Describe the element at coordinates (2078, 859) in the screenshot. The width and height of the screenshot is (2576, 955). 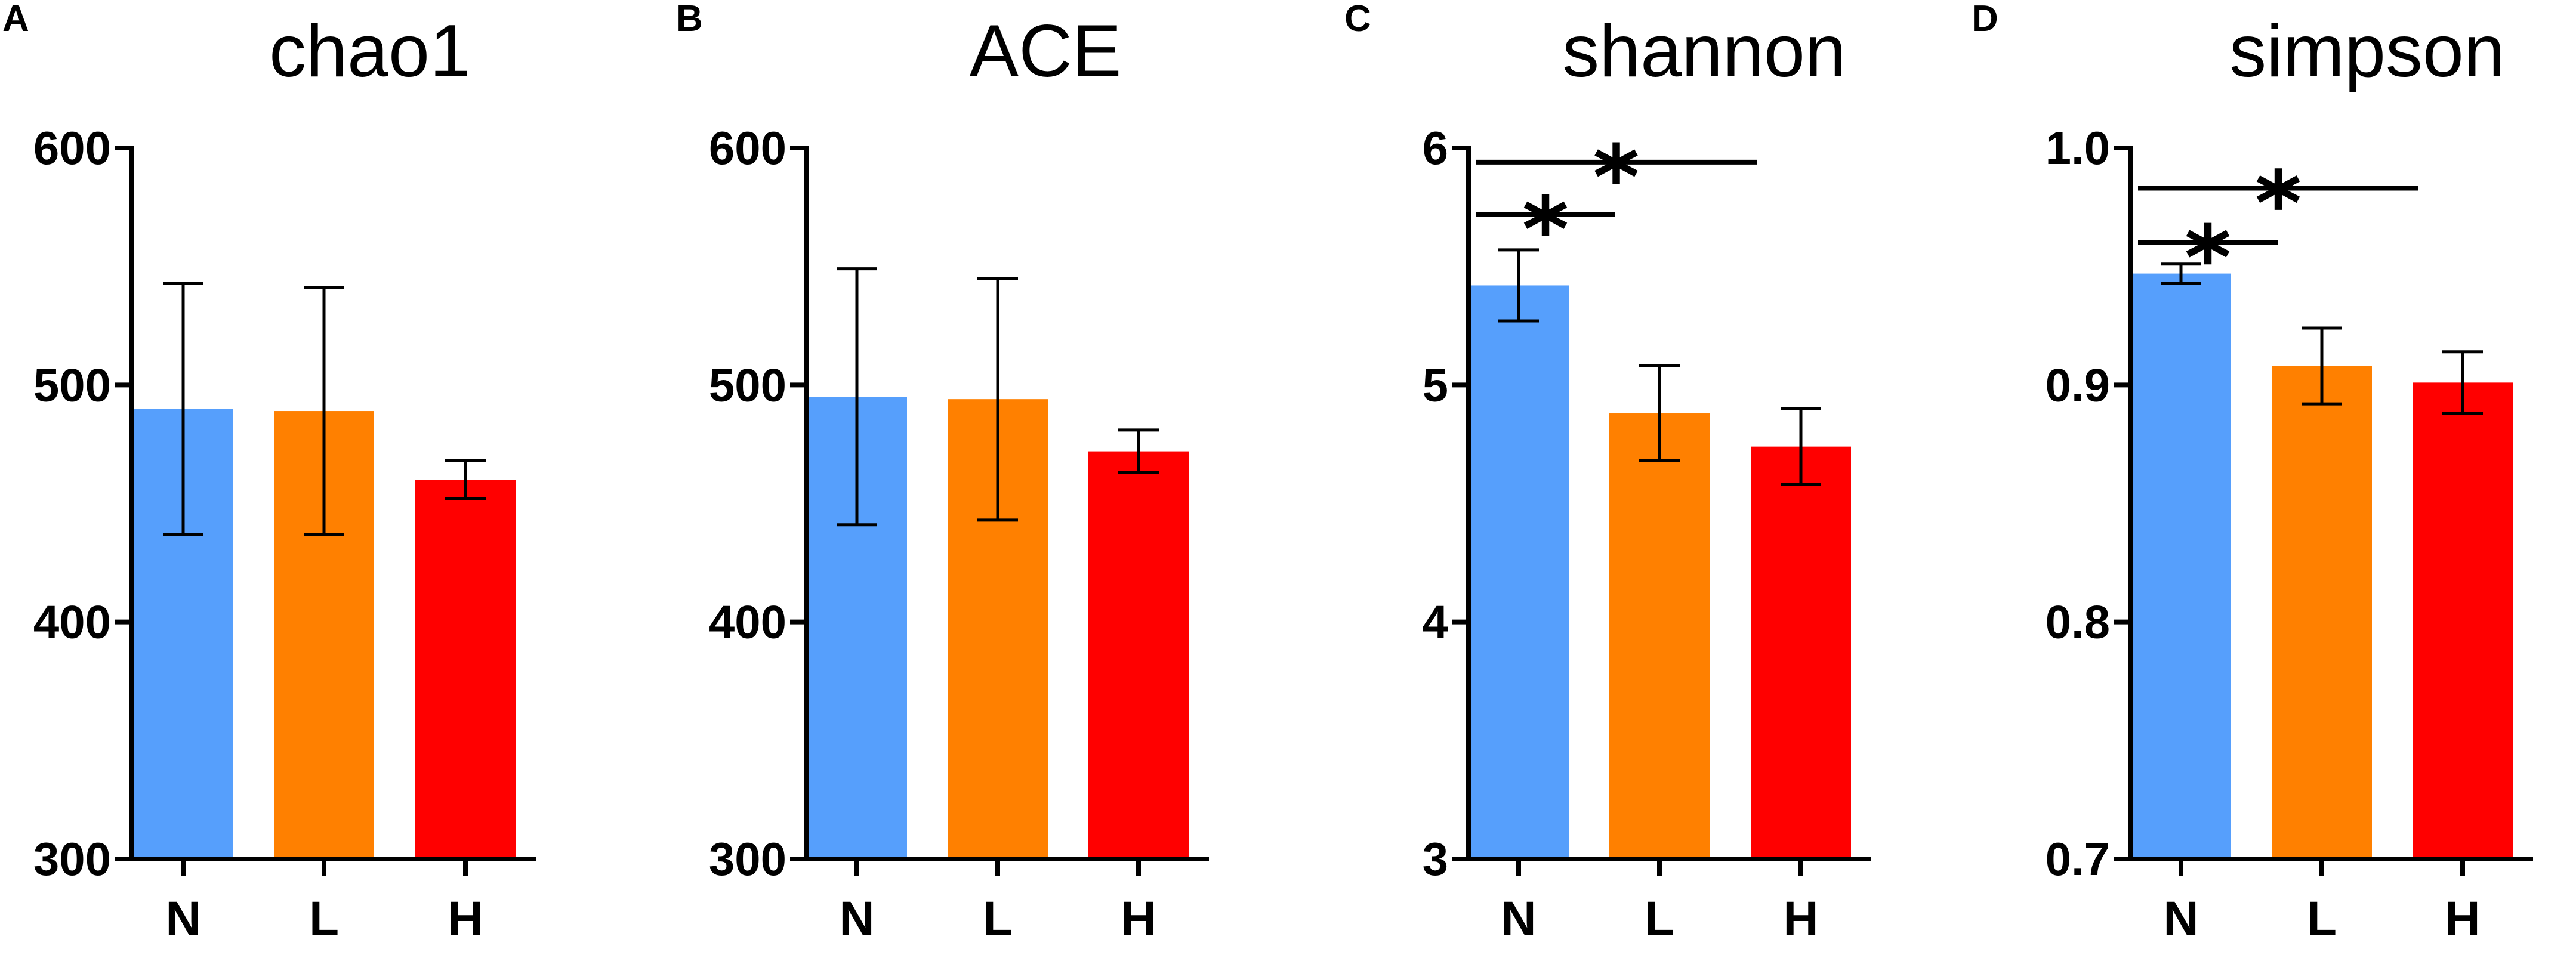
I see `y-tick-label: 0.7` at that location.